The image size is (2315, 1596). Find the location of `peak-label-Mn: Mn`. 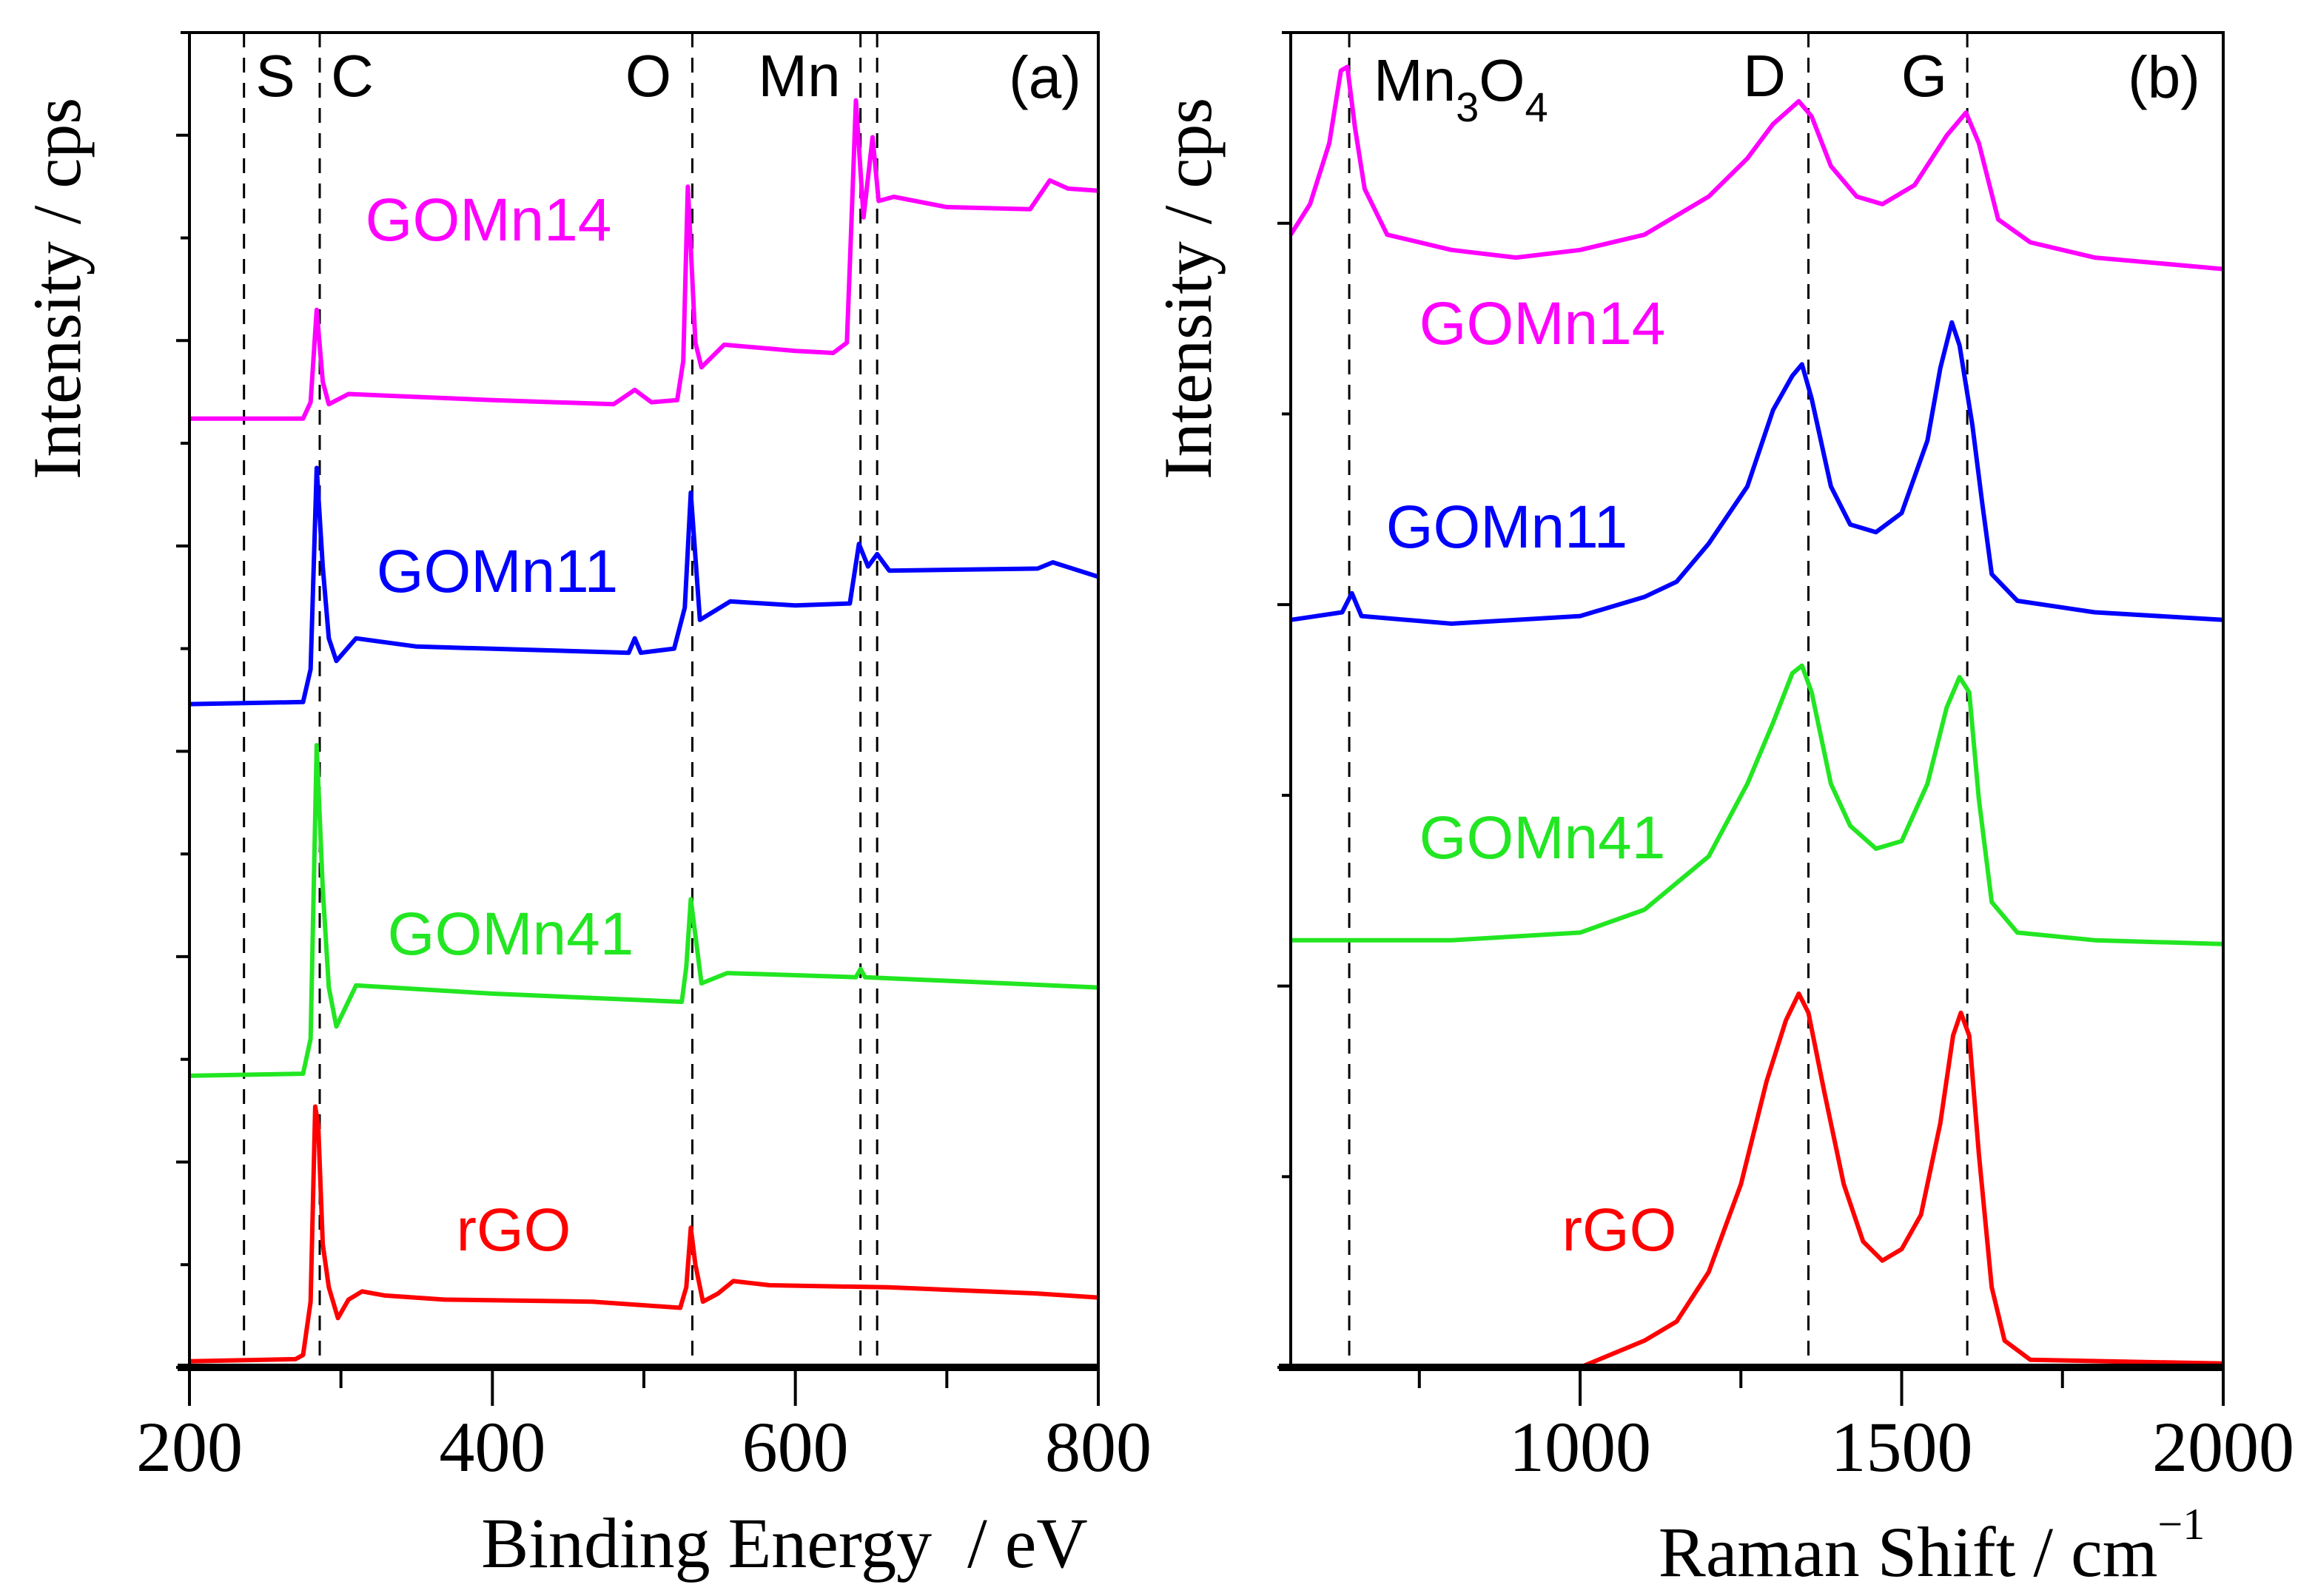

peak-label-Mn: Mn is located at coordinates (799, 76).